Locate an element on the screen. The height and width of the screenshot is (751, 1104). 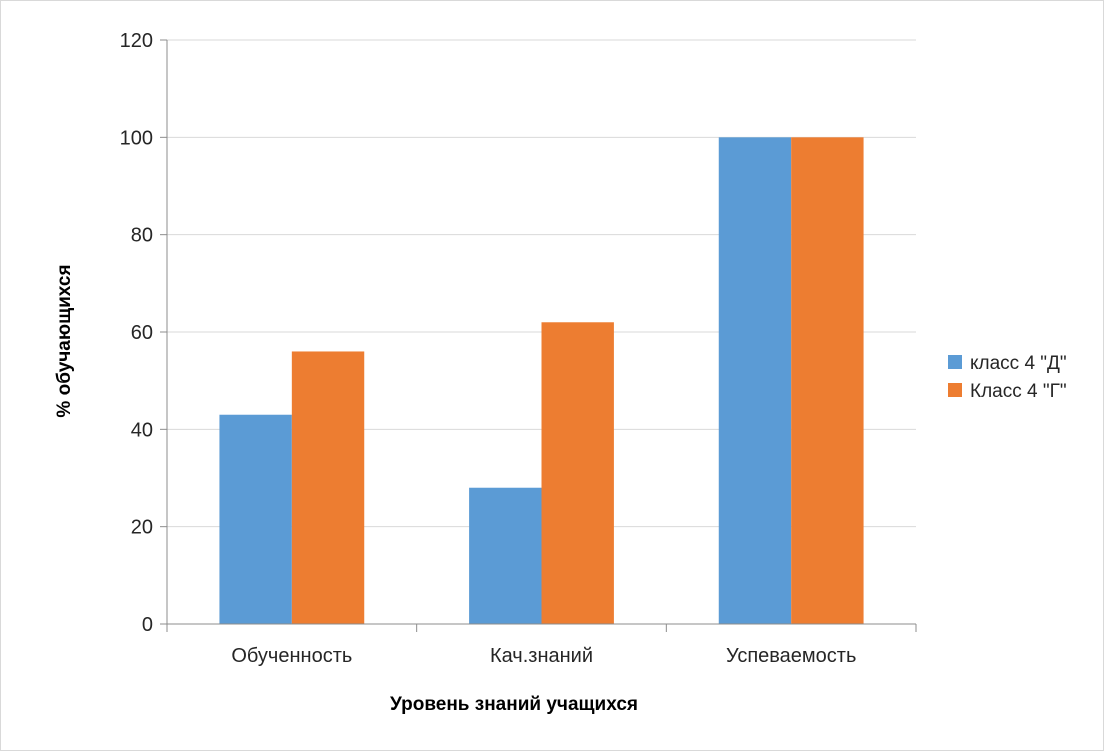
y-tick-label: 60 is located at coordinates (142, 333).